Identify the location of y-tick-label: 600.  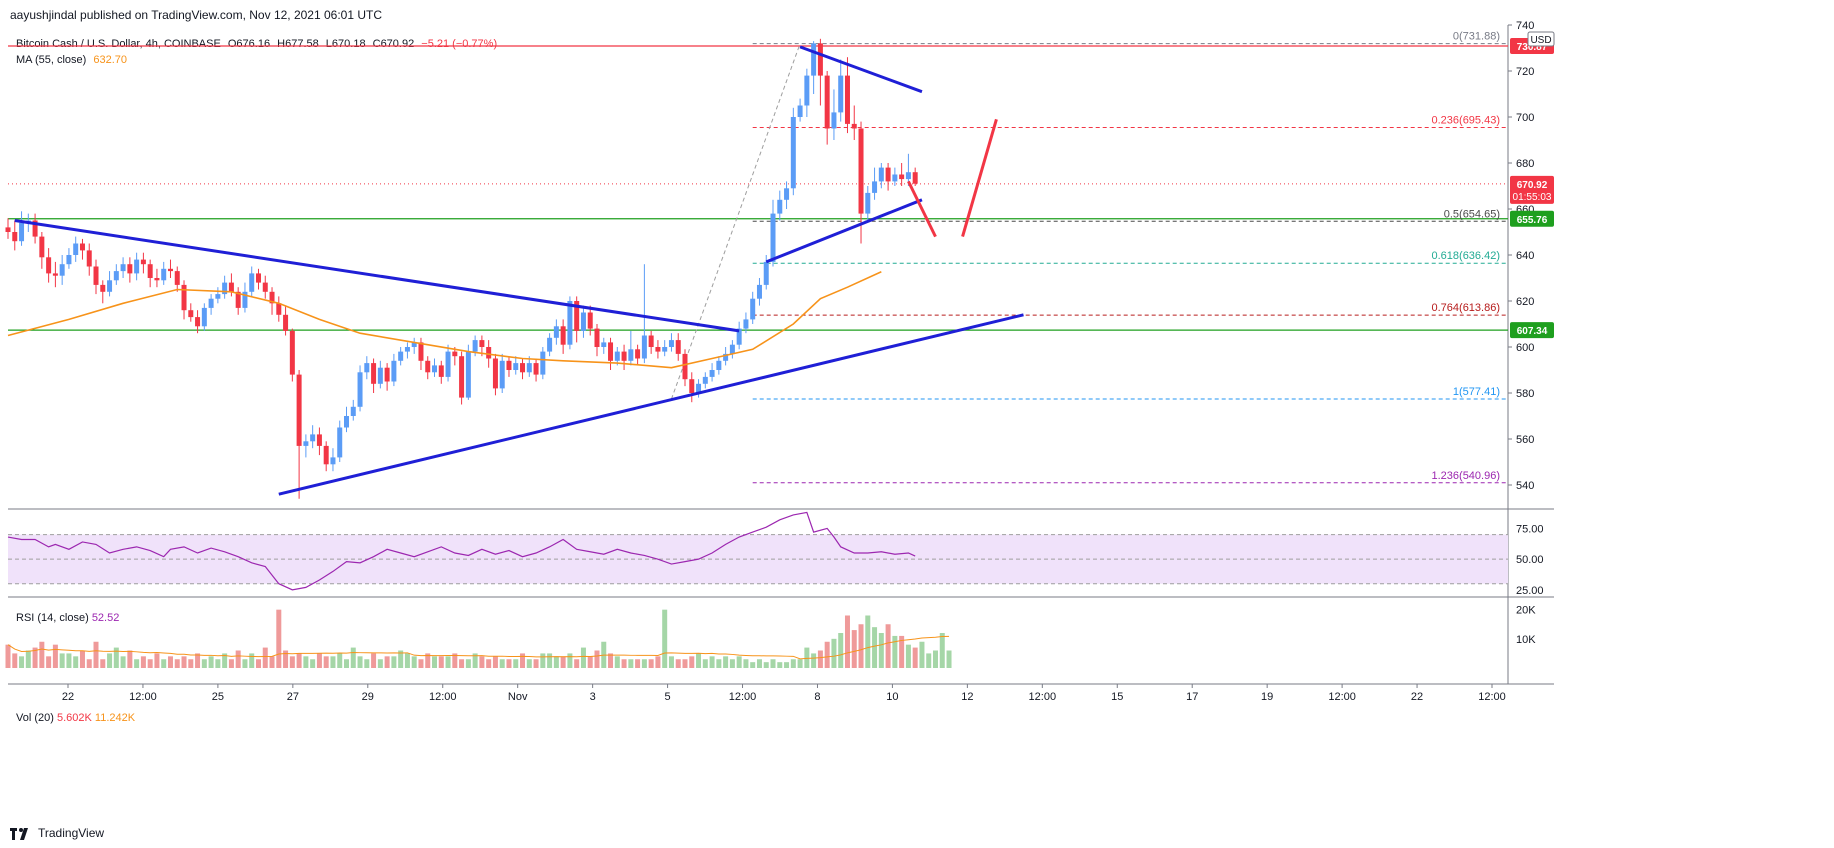
(1525, 348).